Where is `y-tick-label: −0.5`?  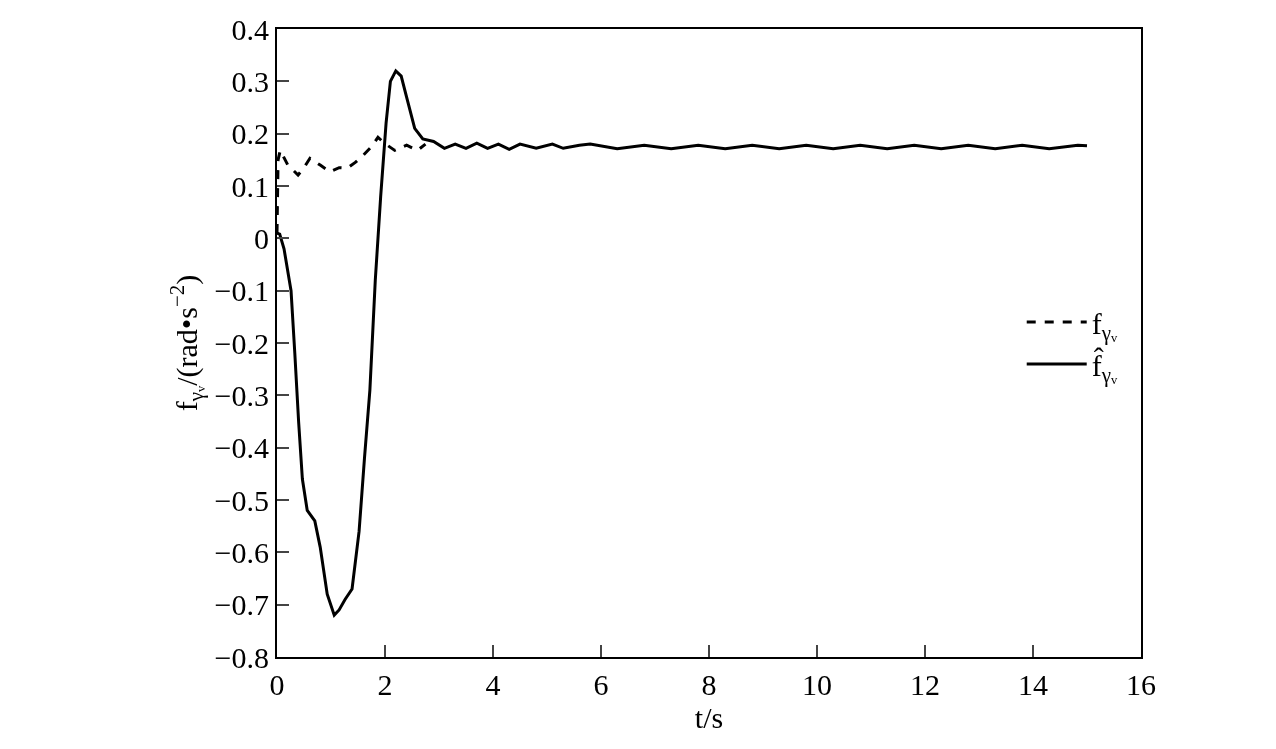 y-tick-label: −0.5 is located at coordinates (241, 500).